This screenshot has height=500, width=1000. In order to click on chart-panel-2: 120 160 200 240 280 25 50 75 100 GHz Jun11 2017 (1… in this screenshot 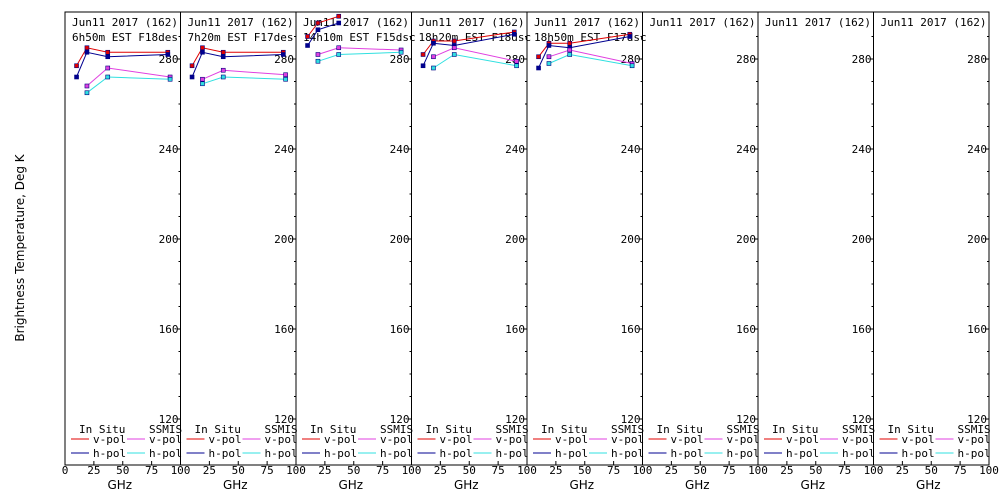, I will do `click(243, 251)`.